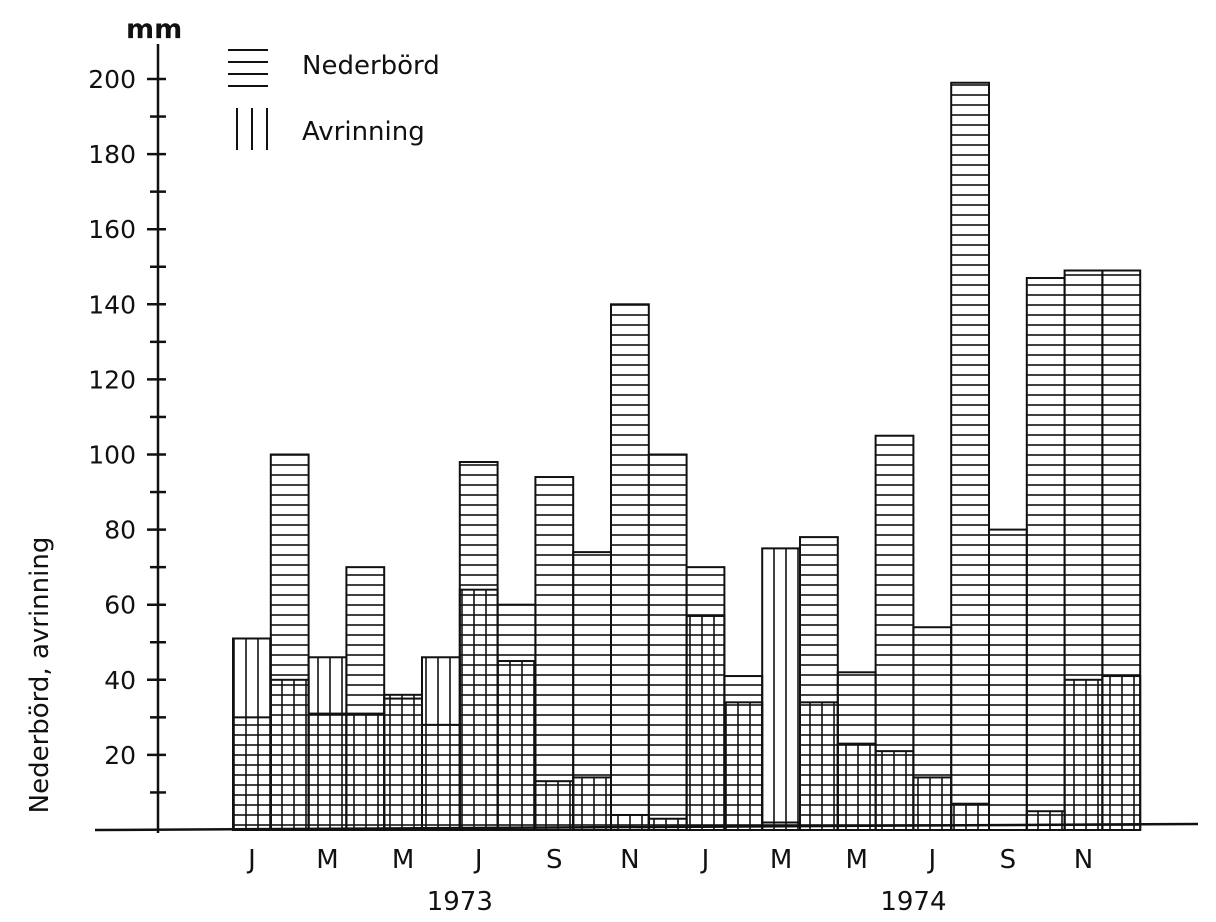  What do you see at coordinates (112, 154) in the screenshot?
I see `y-tick-label-180: 180` at bounding box center [112, 154].